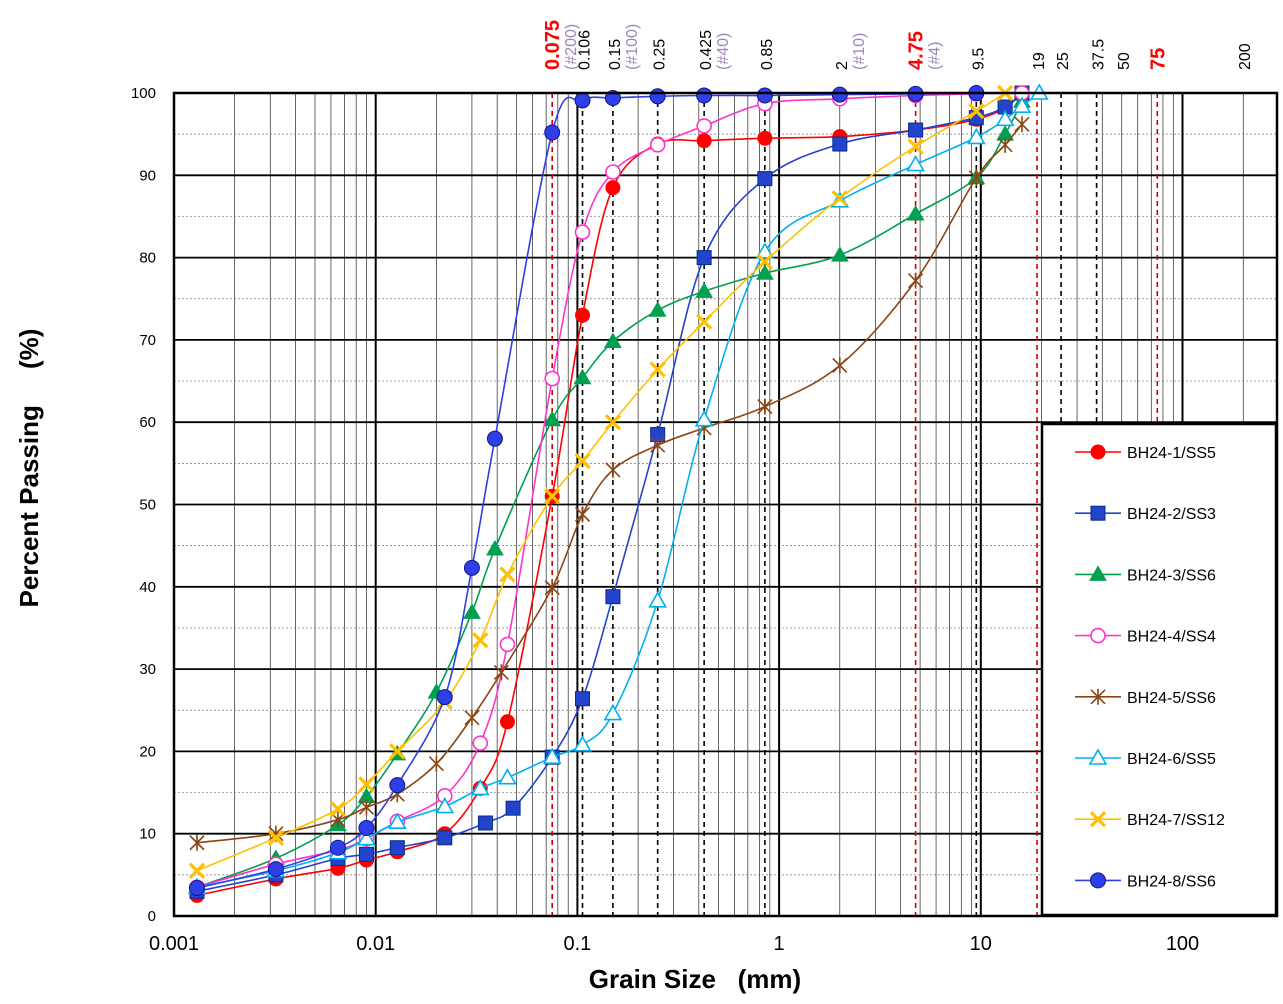 Image resolution: width=1283 pixels, height=1004 pixels. Describe the element at coordinates (1099, 54) in the screenshot. I see `sieve-size-label: 37.5` at that location.